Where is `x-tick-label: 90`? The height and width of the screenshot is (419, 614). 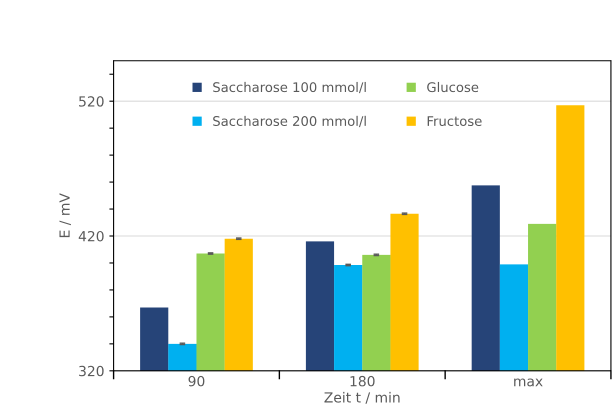 x-tick-label: 90 is located at coordinates (196, 381).